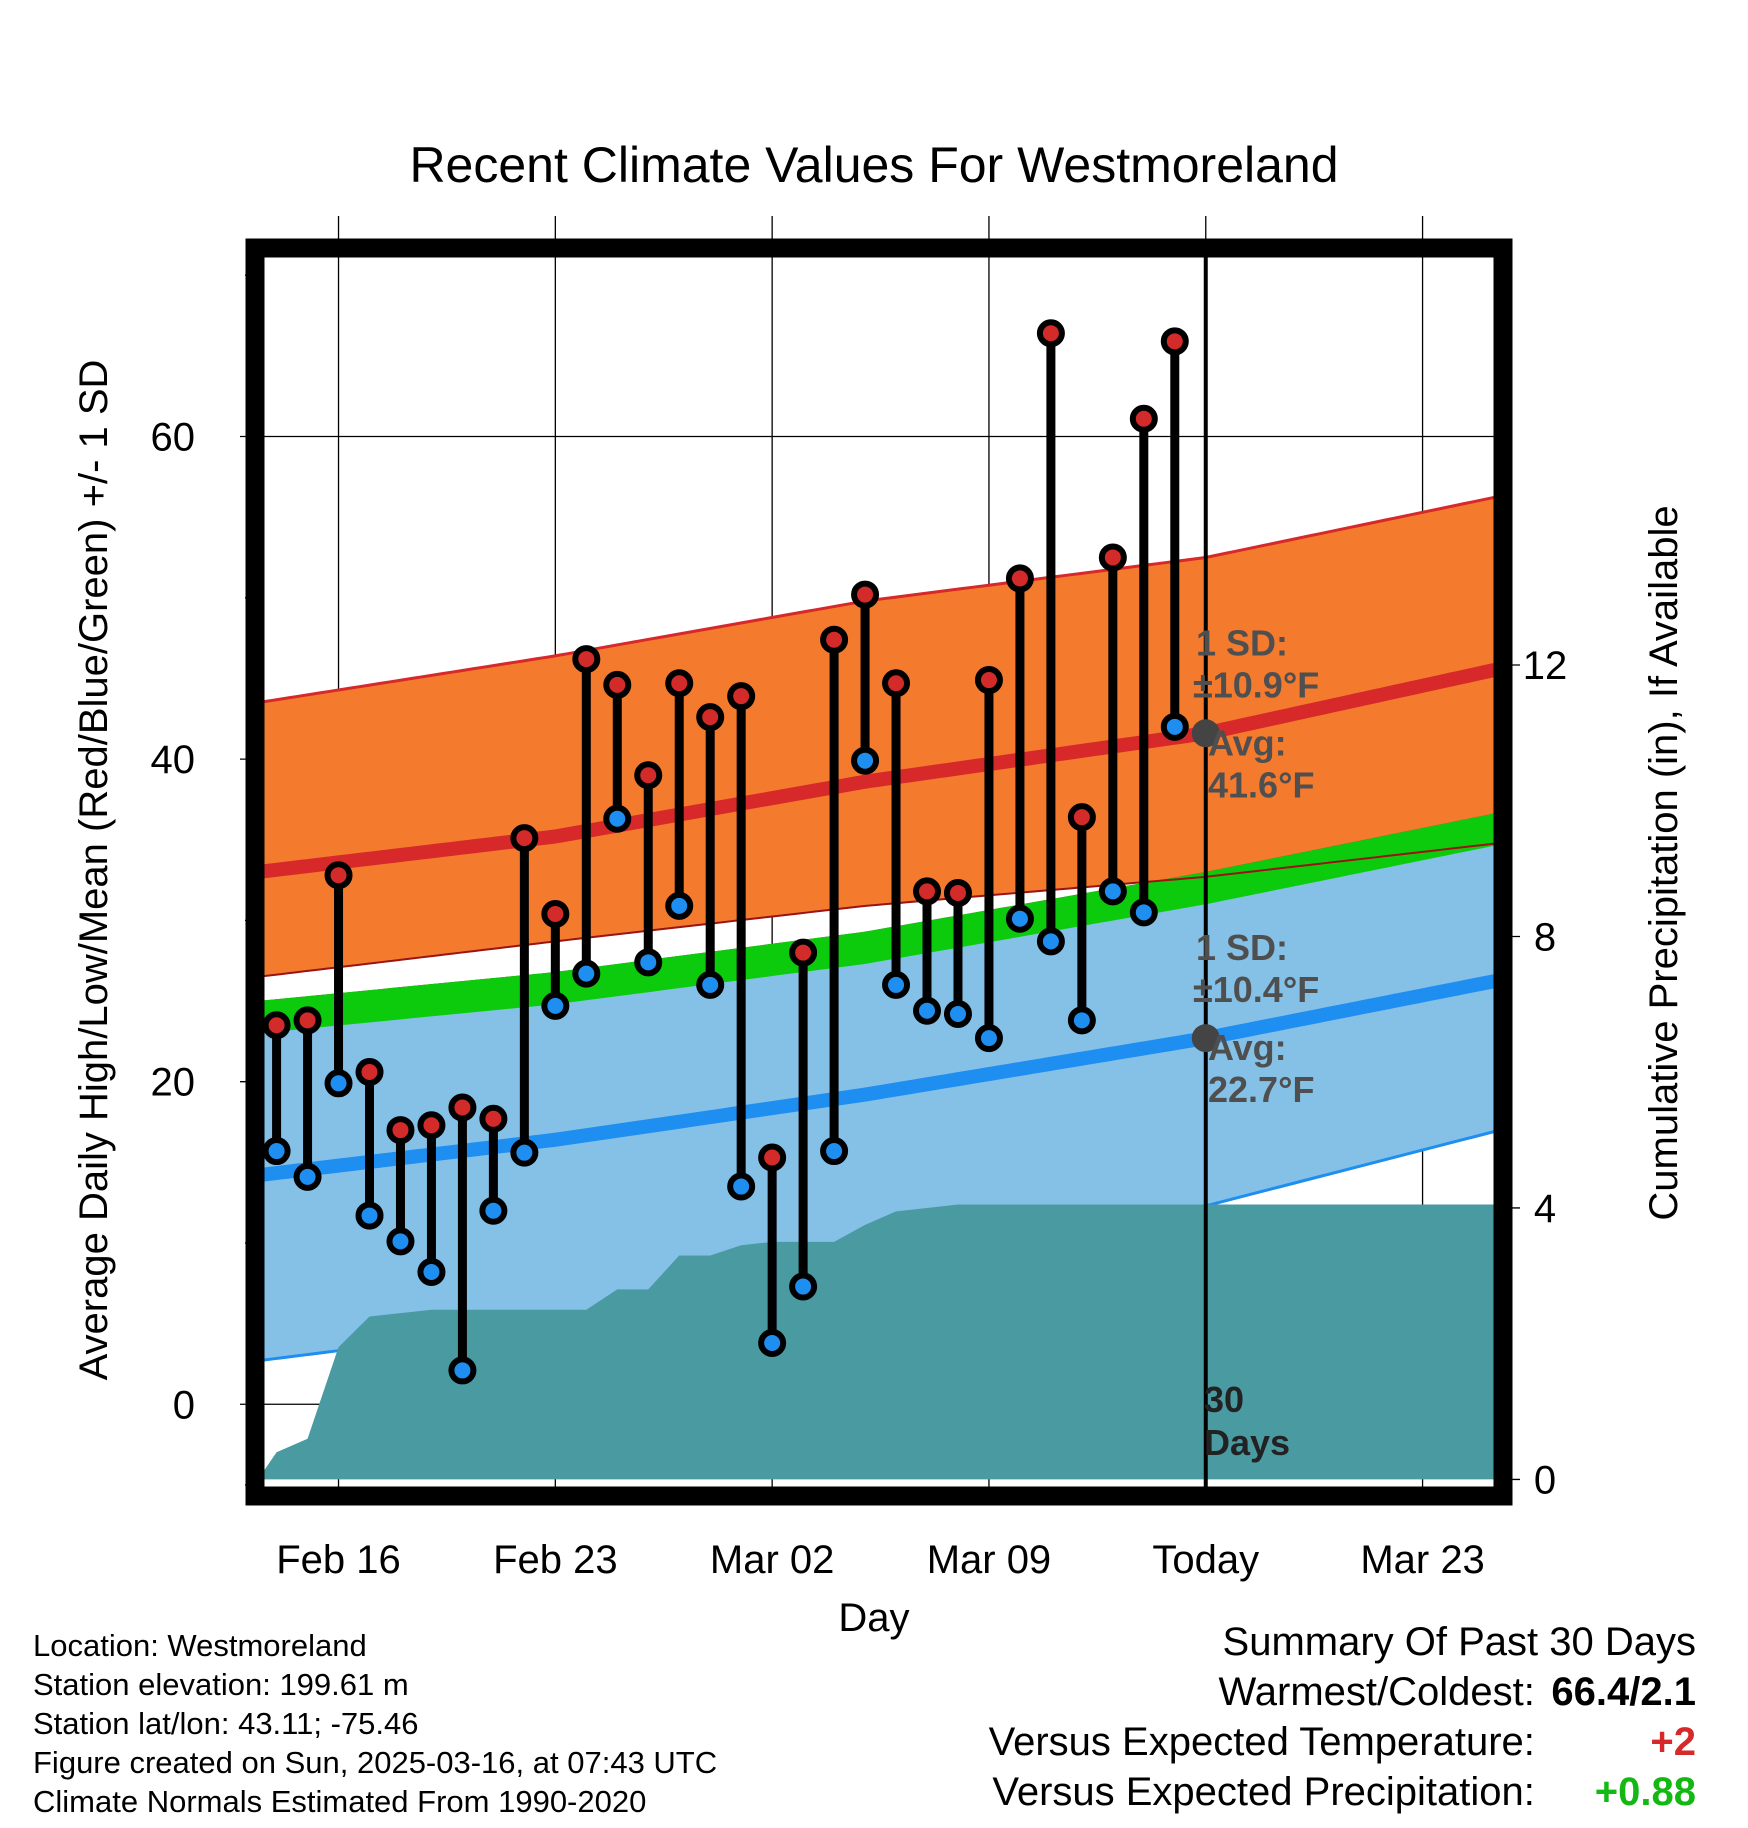  What do you see at coordinates (221, 1684) in the screenshot?
I see `elevation-text: Station elevation: 199.61 m` at bounding box center [221, 1684].